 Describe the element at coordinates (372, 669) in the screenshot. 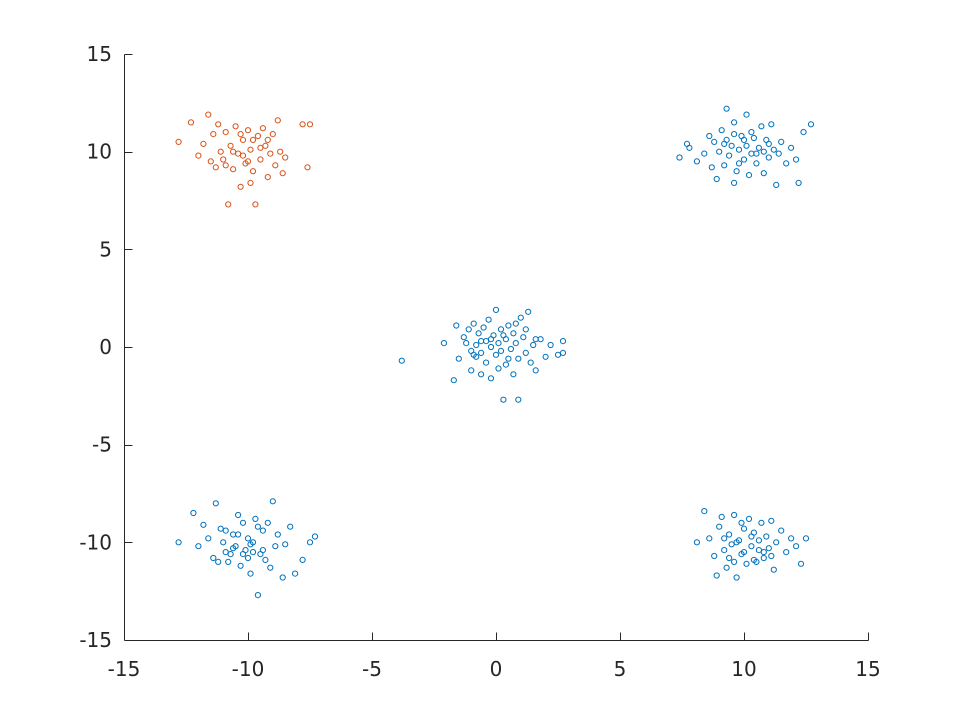

I see `x-tick-label: -5` at that location.